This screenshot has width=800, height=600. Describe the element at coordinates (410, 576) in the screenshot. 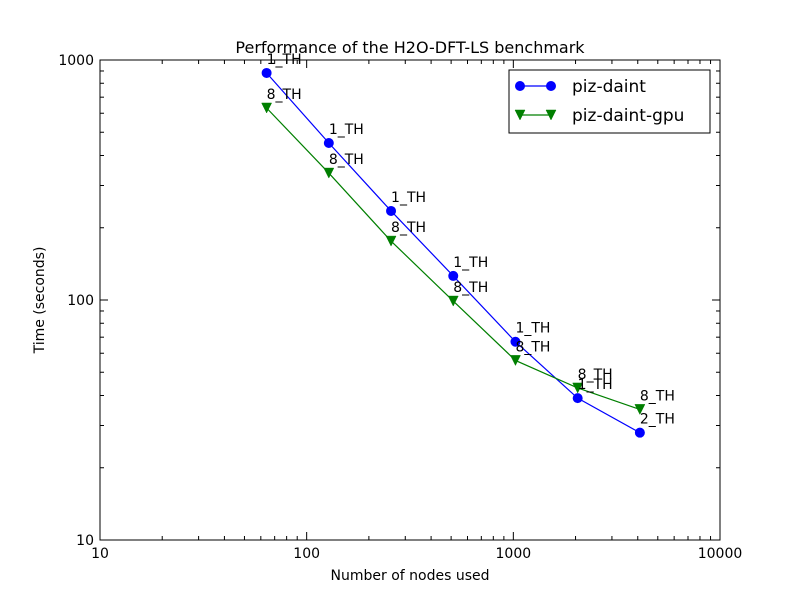

I see `x-axis-label: Number of nodes used` at that location.